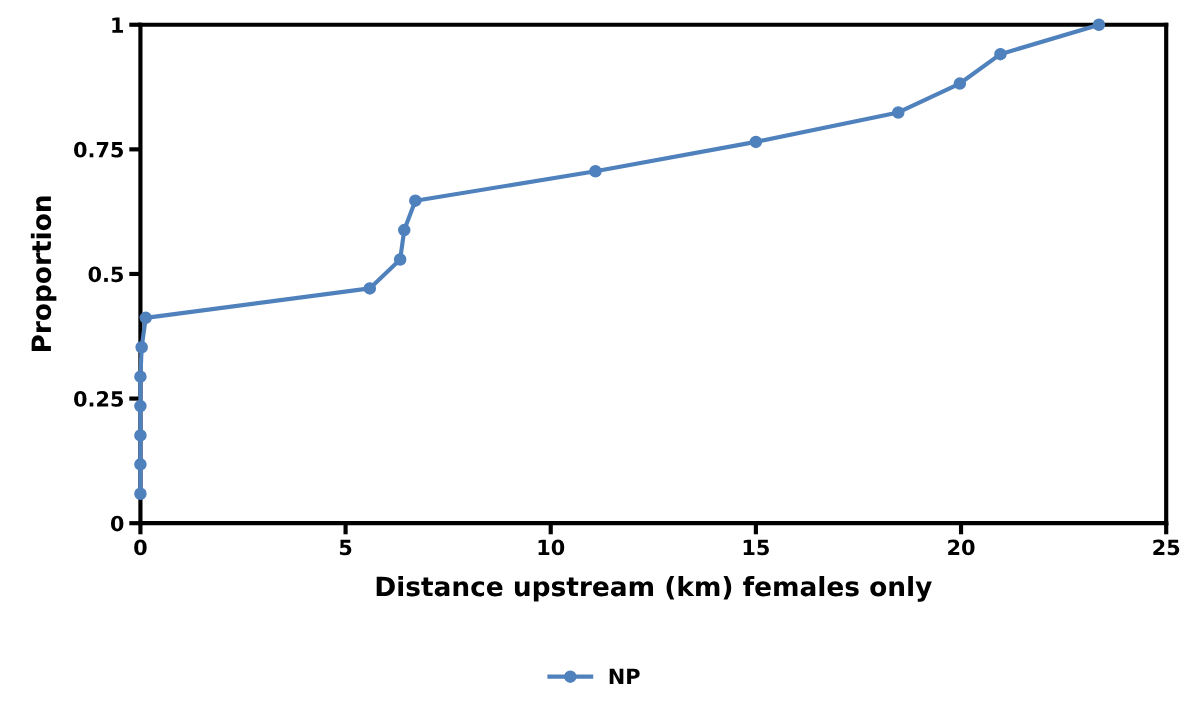 The height and width of the screenshot is (707, 1190). Describe the element at coordinates (654, 588) in the screenshot. I see `x-axis-title: Distance upstream (km) females only` at that location.